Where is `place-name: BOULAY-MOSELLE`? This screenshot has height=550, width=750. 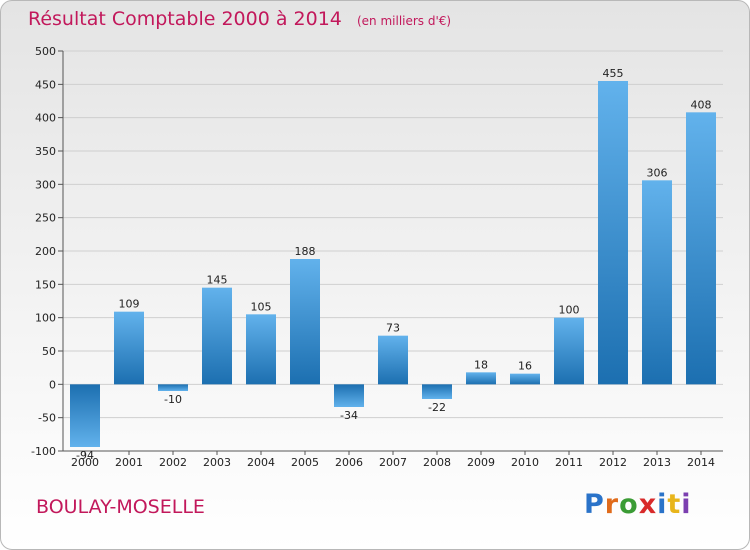 place-name: BOULAY-MOSELLE is located at coordinates (120, 507).